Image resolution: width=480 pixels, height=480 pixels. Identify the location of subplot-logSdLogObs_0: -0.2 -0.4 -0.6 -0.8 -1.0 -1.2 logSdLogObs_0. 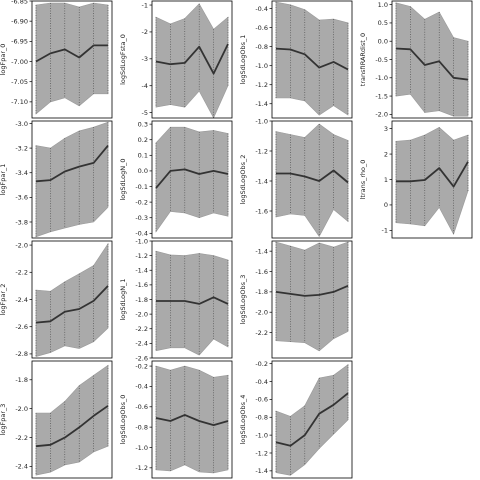
(176, 419).